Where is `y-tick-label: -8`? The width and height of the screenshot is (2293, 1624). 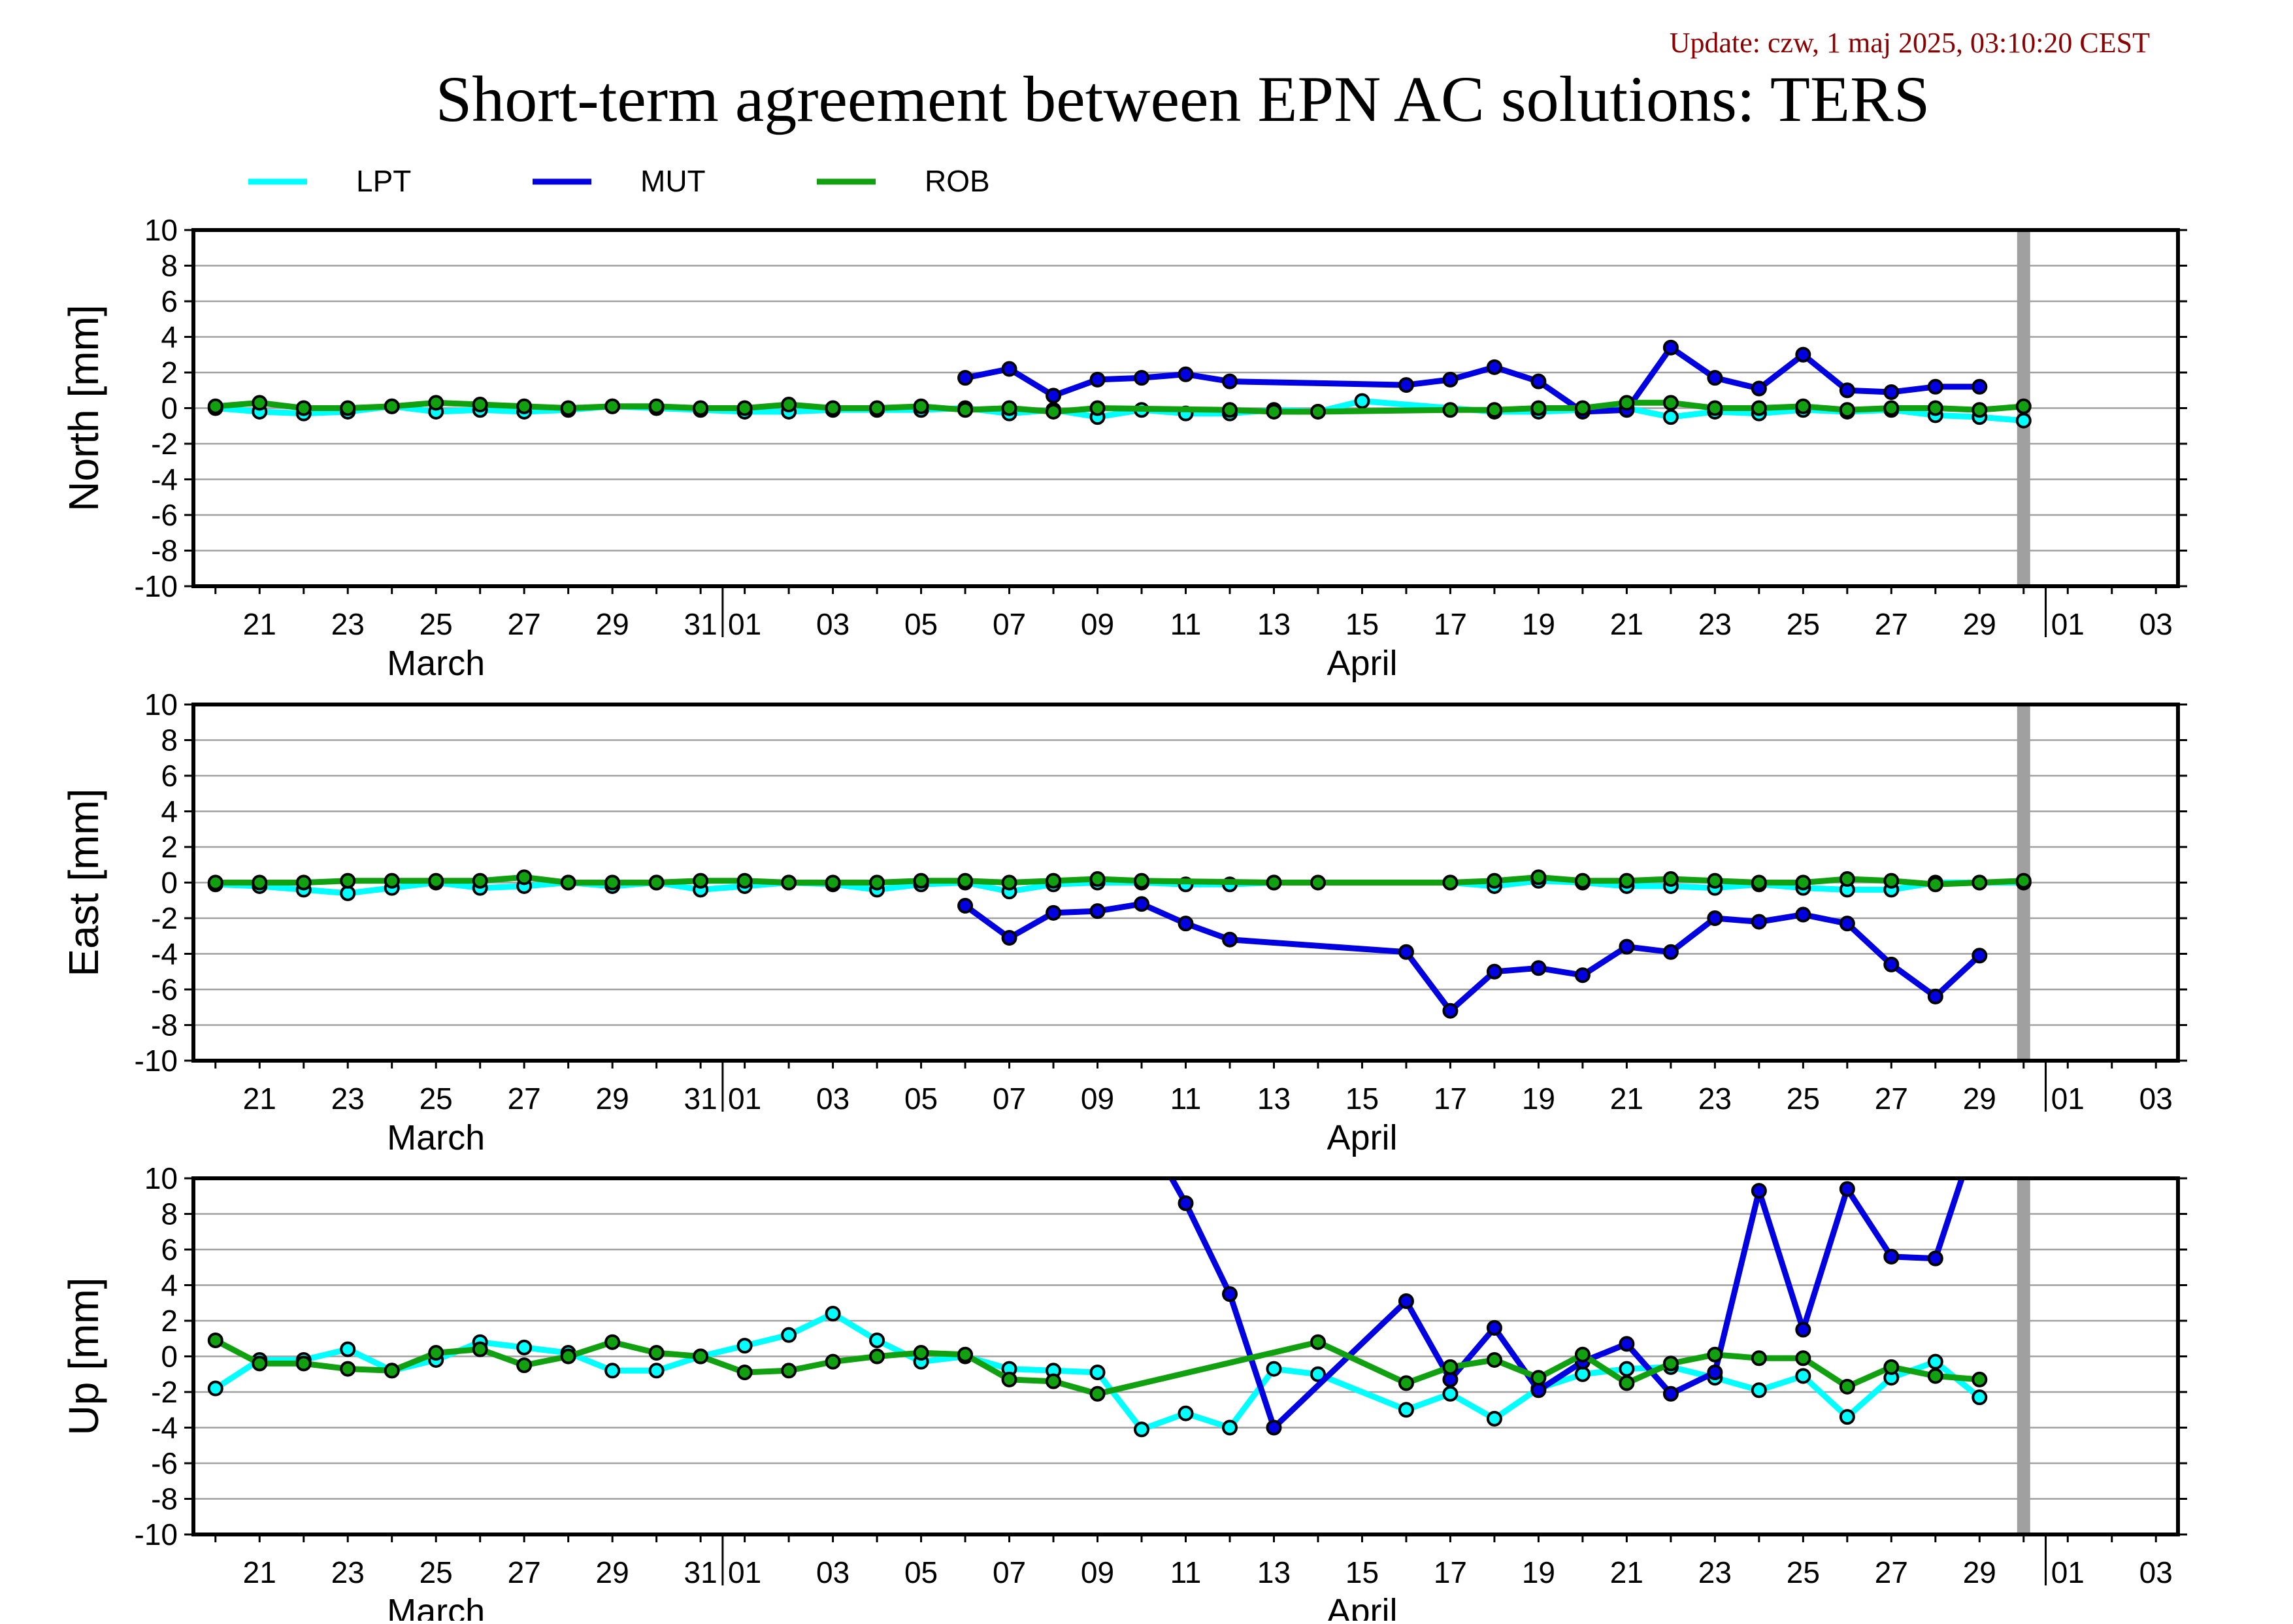 y-tick-label: -8 is located at coordinates (164, 1499).